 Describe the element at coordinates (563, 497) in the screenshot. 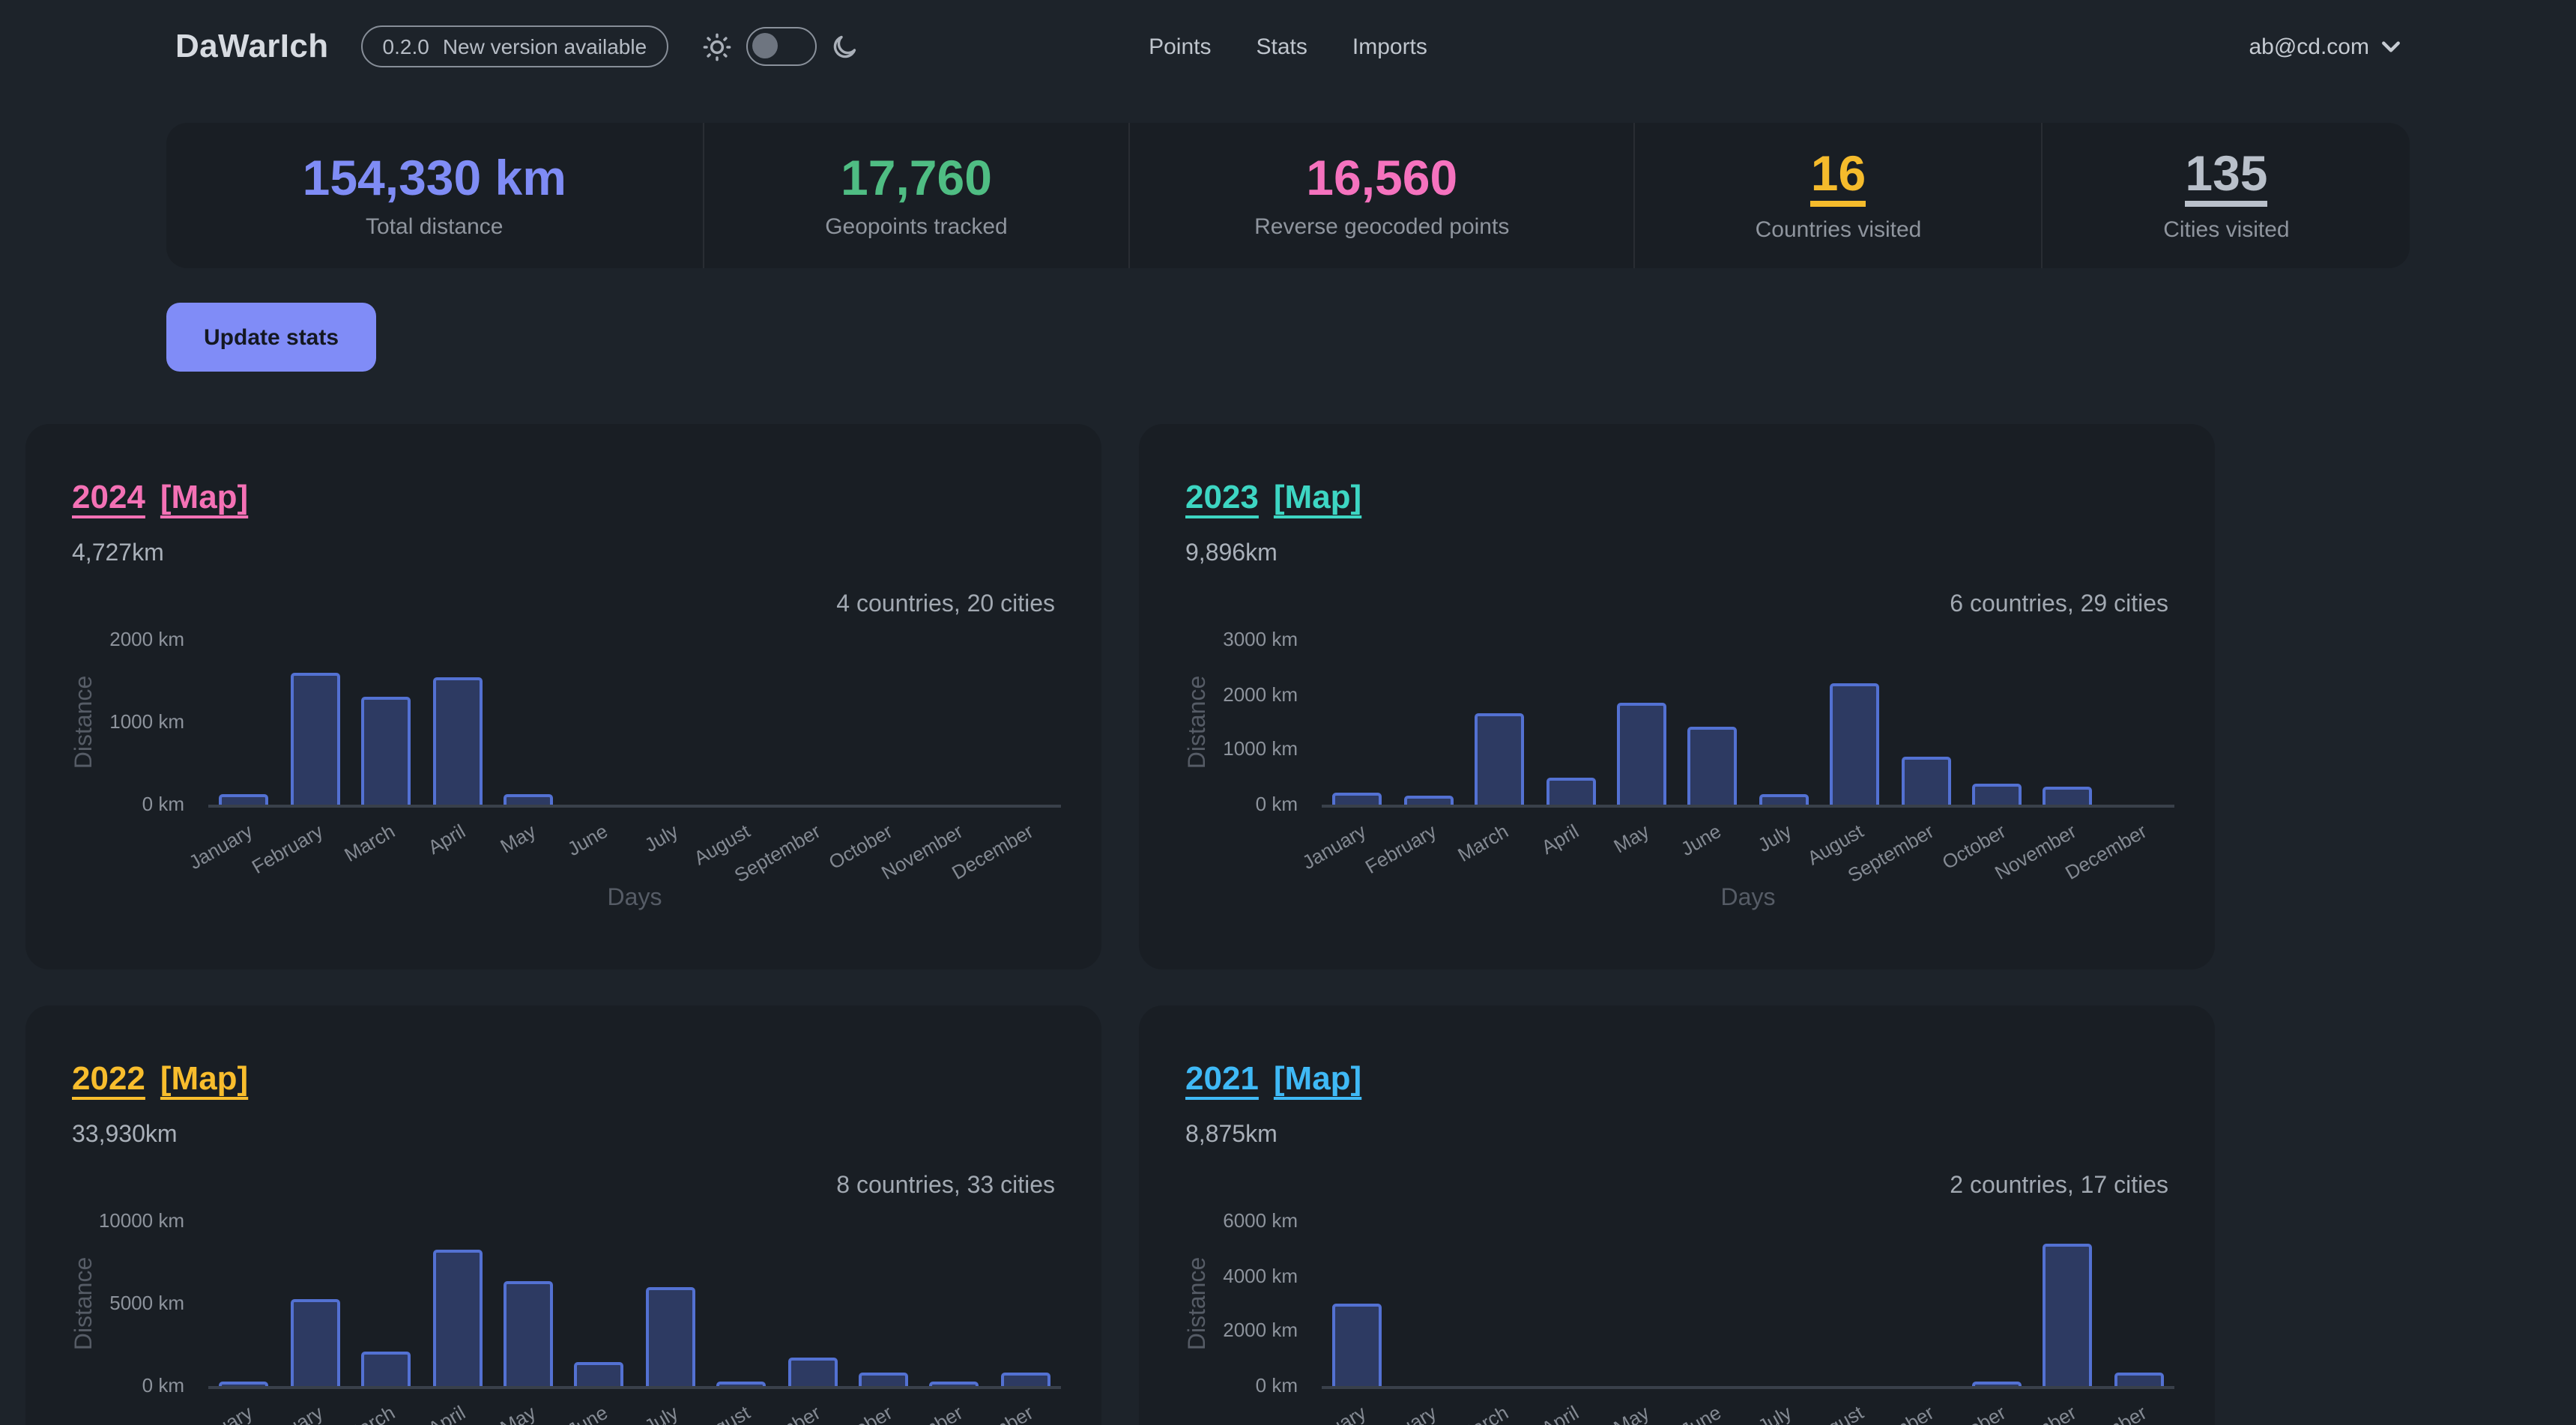

I see `year-title-row: 2024 [Map]` at that location.